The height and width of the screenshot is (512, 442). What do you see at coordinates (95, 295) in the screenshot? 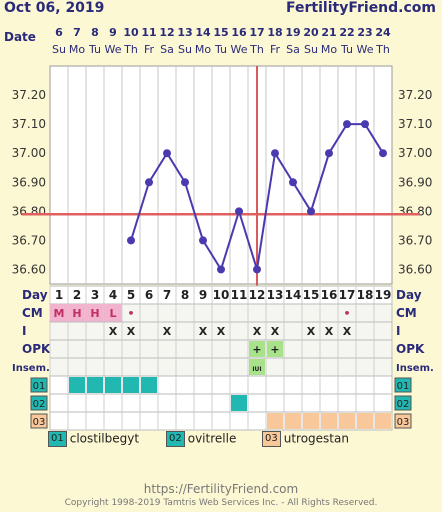
I see `days-cell: 3` at bounding box center [95, 295].